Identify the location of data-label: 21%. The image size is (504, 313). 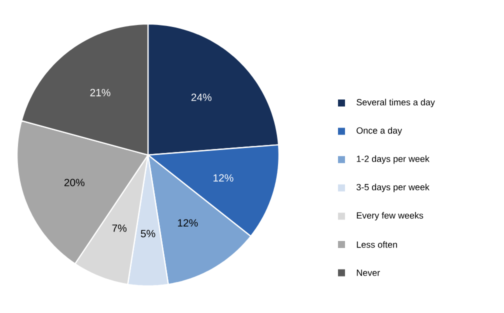
(100, 92).